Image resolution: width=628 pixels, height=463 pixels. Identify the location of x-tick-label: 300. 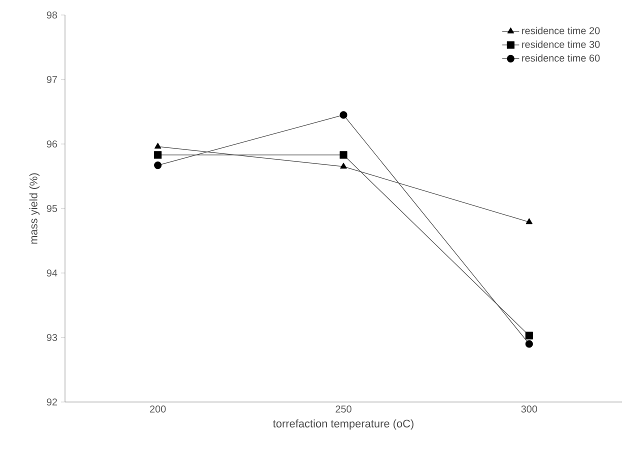
(529, 409).